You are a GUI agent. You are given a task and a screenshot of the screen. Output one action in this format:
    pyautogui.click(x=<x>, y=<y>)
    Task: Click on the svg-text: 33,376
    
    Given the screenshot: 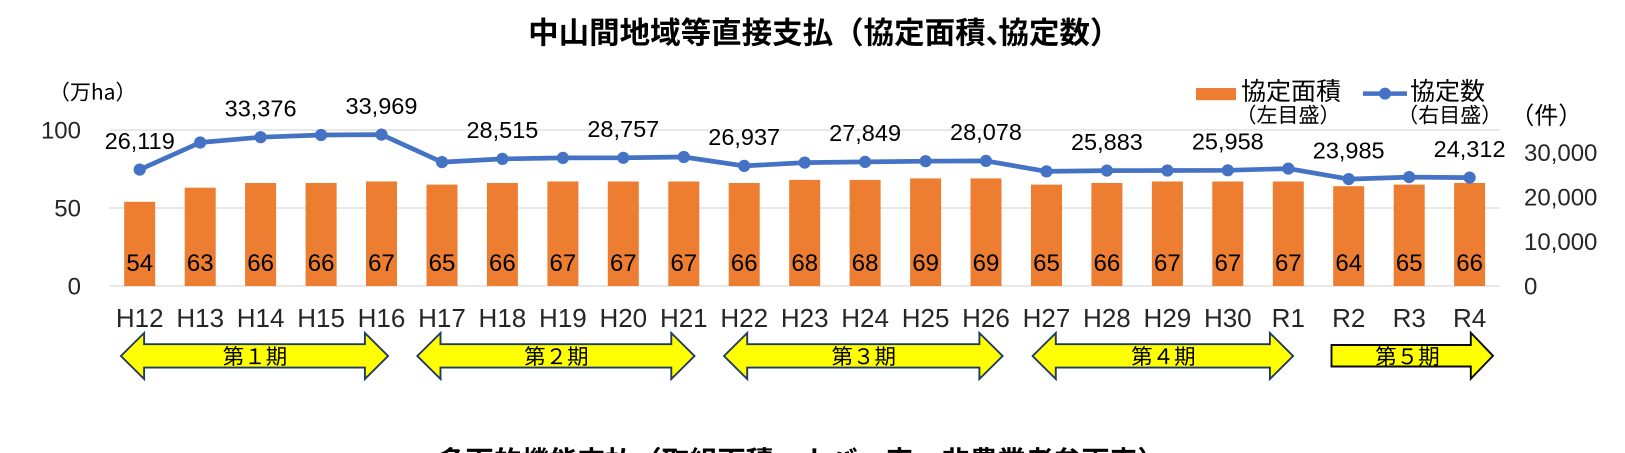 What is the action you would take?
    pyautogui.click(x=261, y=109)
    